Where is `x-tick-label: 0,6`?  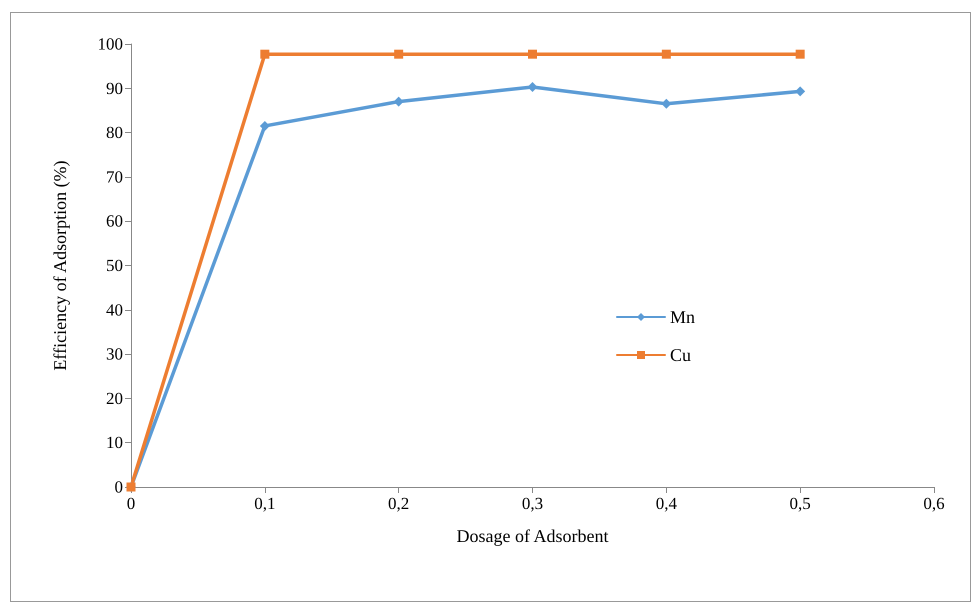 x-tick-label: 0,6 is located at coordinates (934, 503).